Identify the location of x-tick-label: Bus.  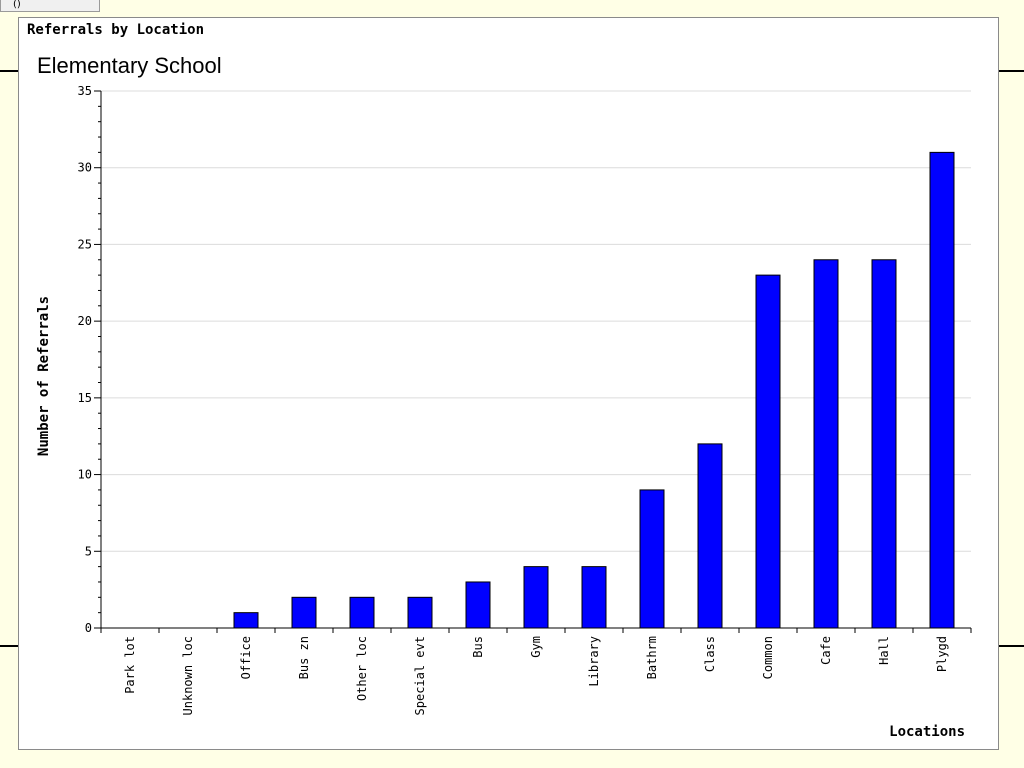
(478, 647).